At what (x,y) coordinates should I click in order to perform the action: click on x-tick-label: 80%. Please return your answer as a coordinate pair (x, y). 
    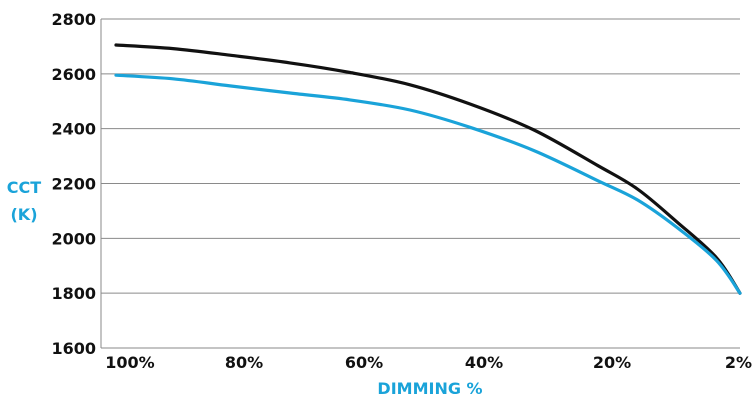
    Looking at the image, I should click on (244, 362).